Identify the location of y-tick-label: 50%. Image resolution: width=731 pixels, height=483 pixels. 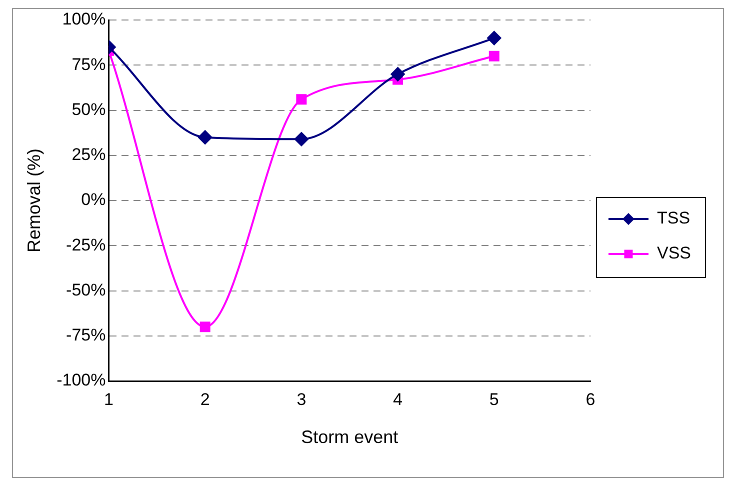
(89, 109).